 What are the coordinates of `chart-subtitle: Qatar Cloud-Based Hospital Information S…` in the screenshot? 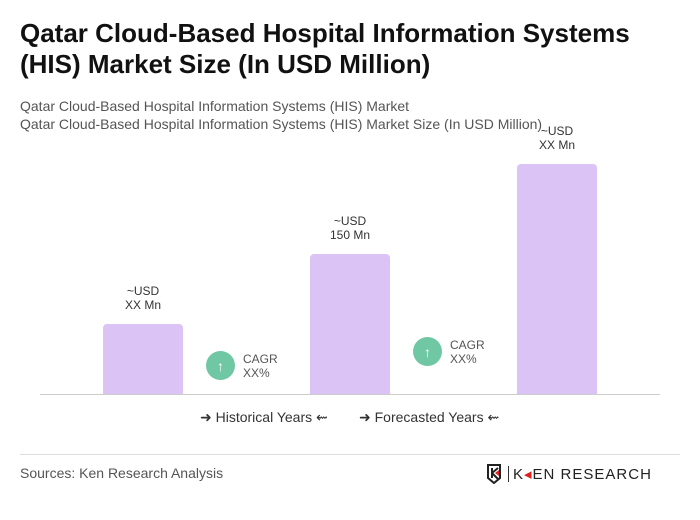 It's located at (281, 124).